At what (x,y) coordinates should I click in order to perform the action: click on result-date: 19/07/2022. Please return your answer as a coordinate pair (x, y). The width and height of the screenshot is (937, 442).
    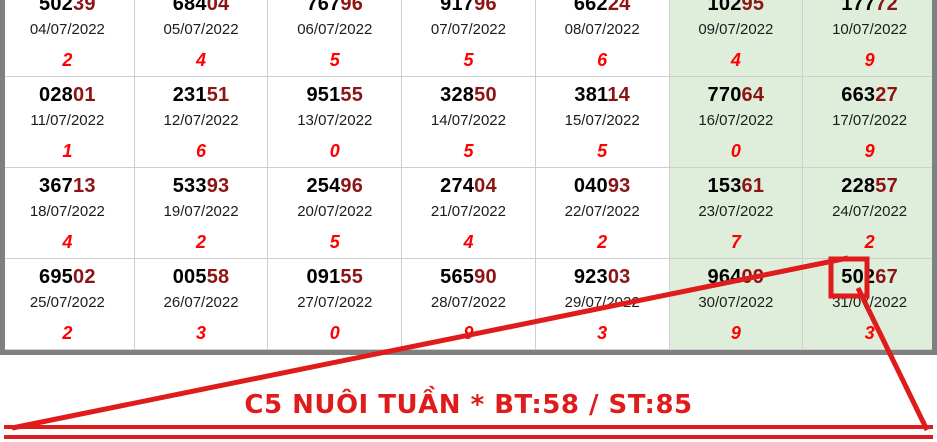
    Looking at the image, I should click on (201, 211).